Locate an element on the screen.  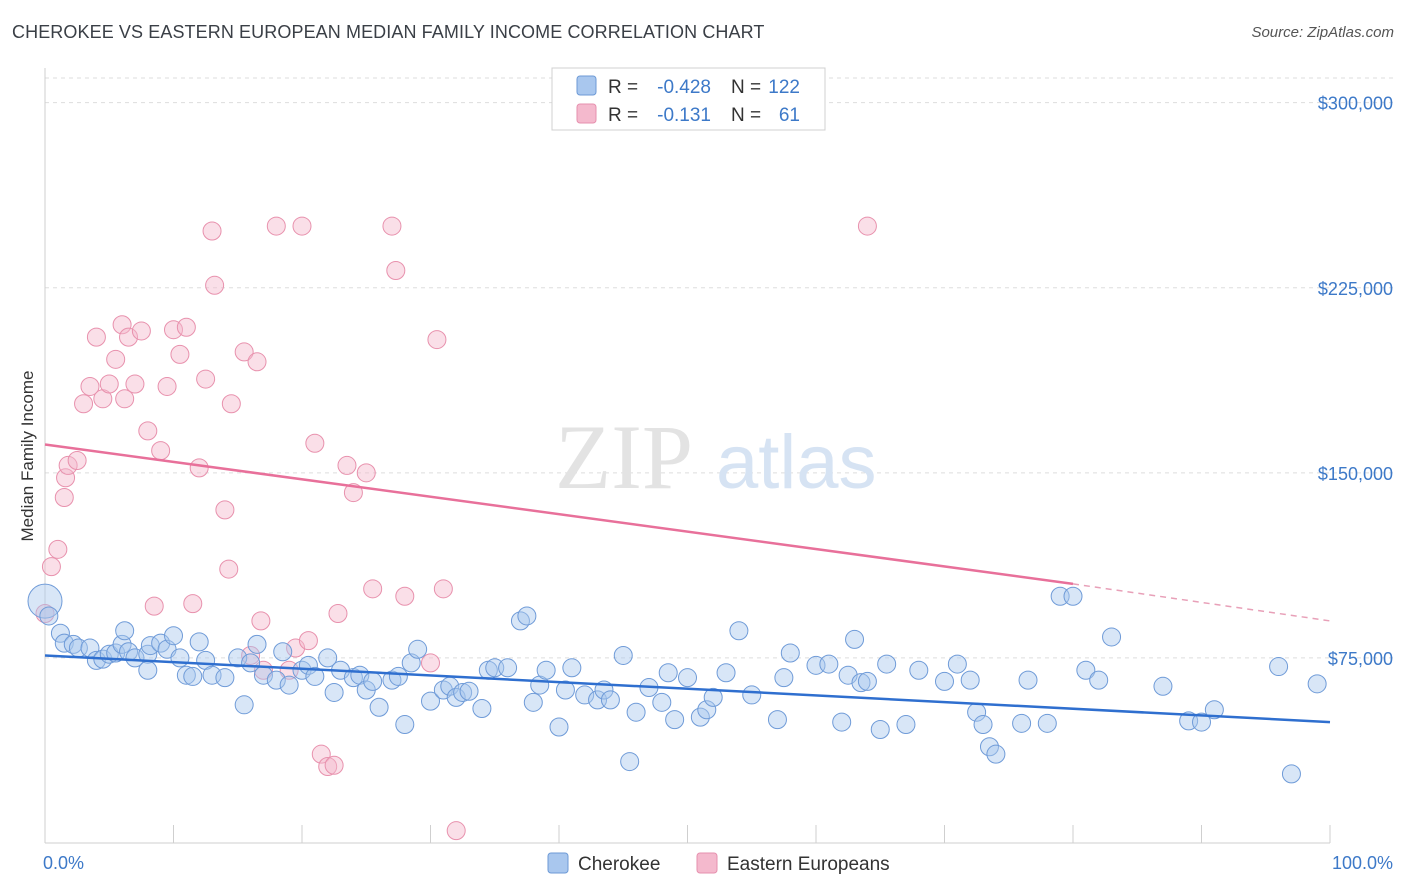
legend-swatch-blue is located at coordinates (586, 85).